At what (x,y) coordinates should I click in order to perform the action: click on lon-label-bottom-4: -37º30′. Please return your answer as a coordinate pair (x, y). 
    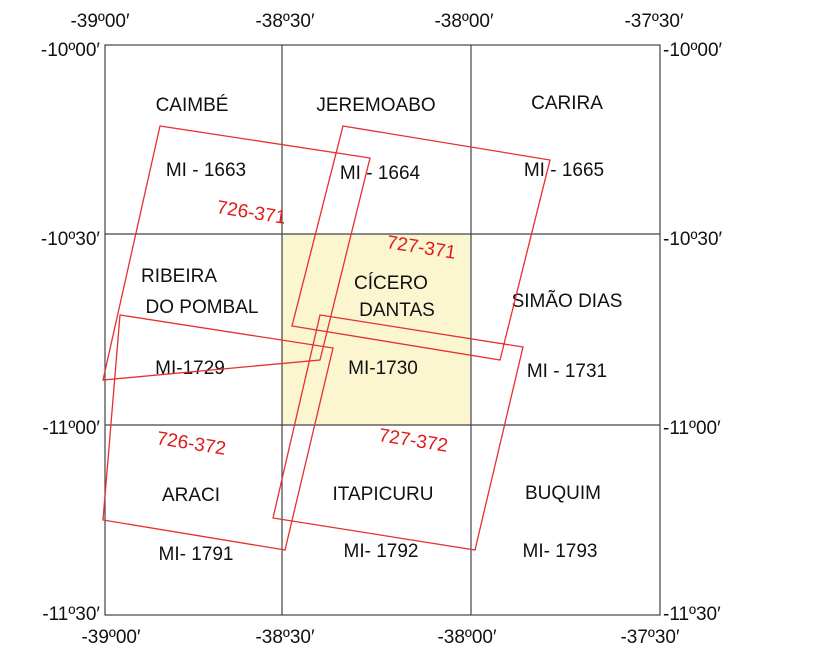
    Looking at the image, I should click on (650, 637).